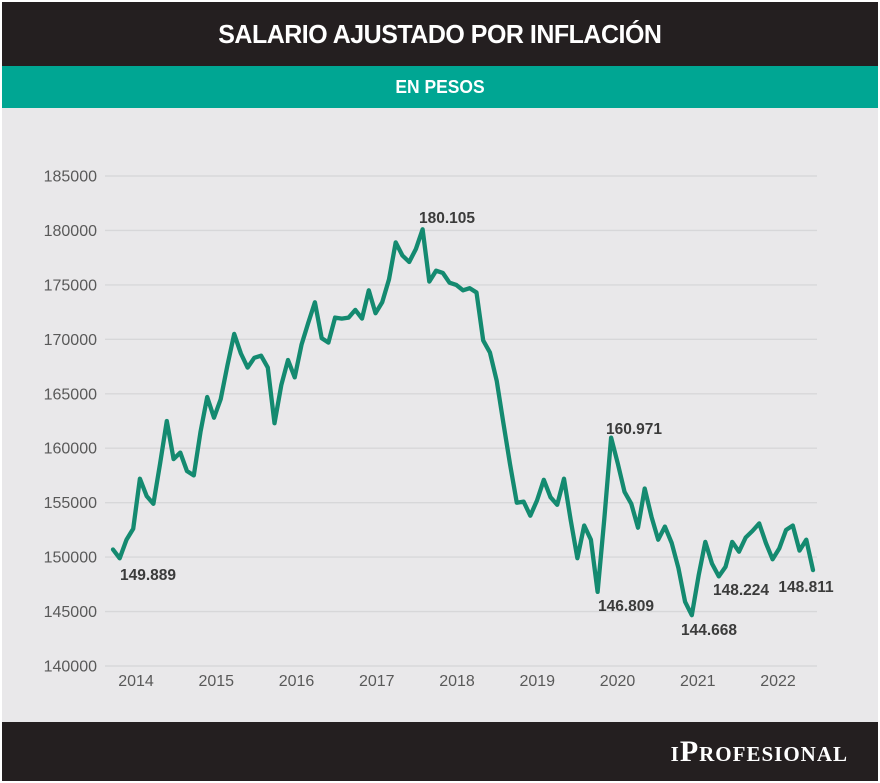 This screenshot has height=783, width=880. I want to click on data-point-label: 148.811, so click(806, 587).